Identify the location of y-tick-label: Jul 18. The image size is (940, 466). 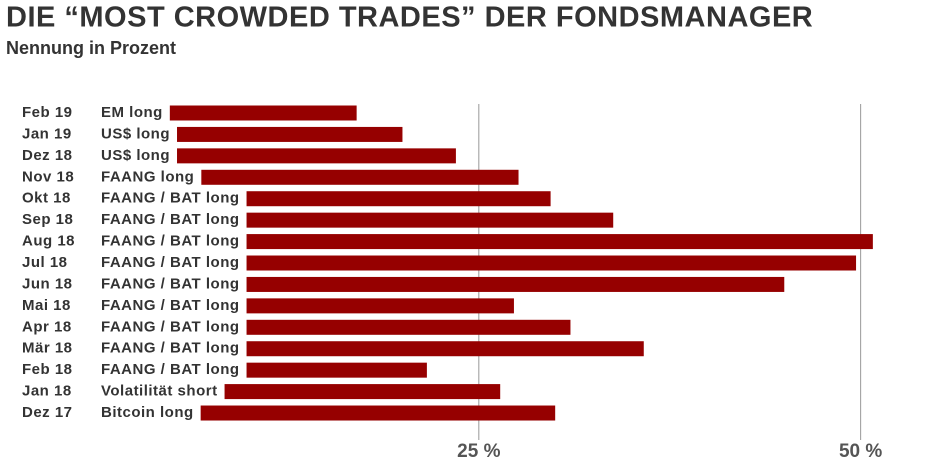
(45, 262).